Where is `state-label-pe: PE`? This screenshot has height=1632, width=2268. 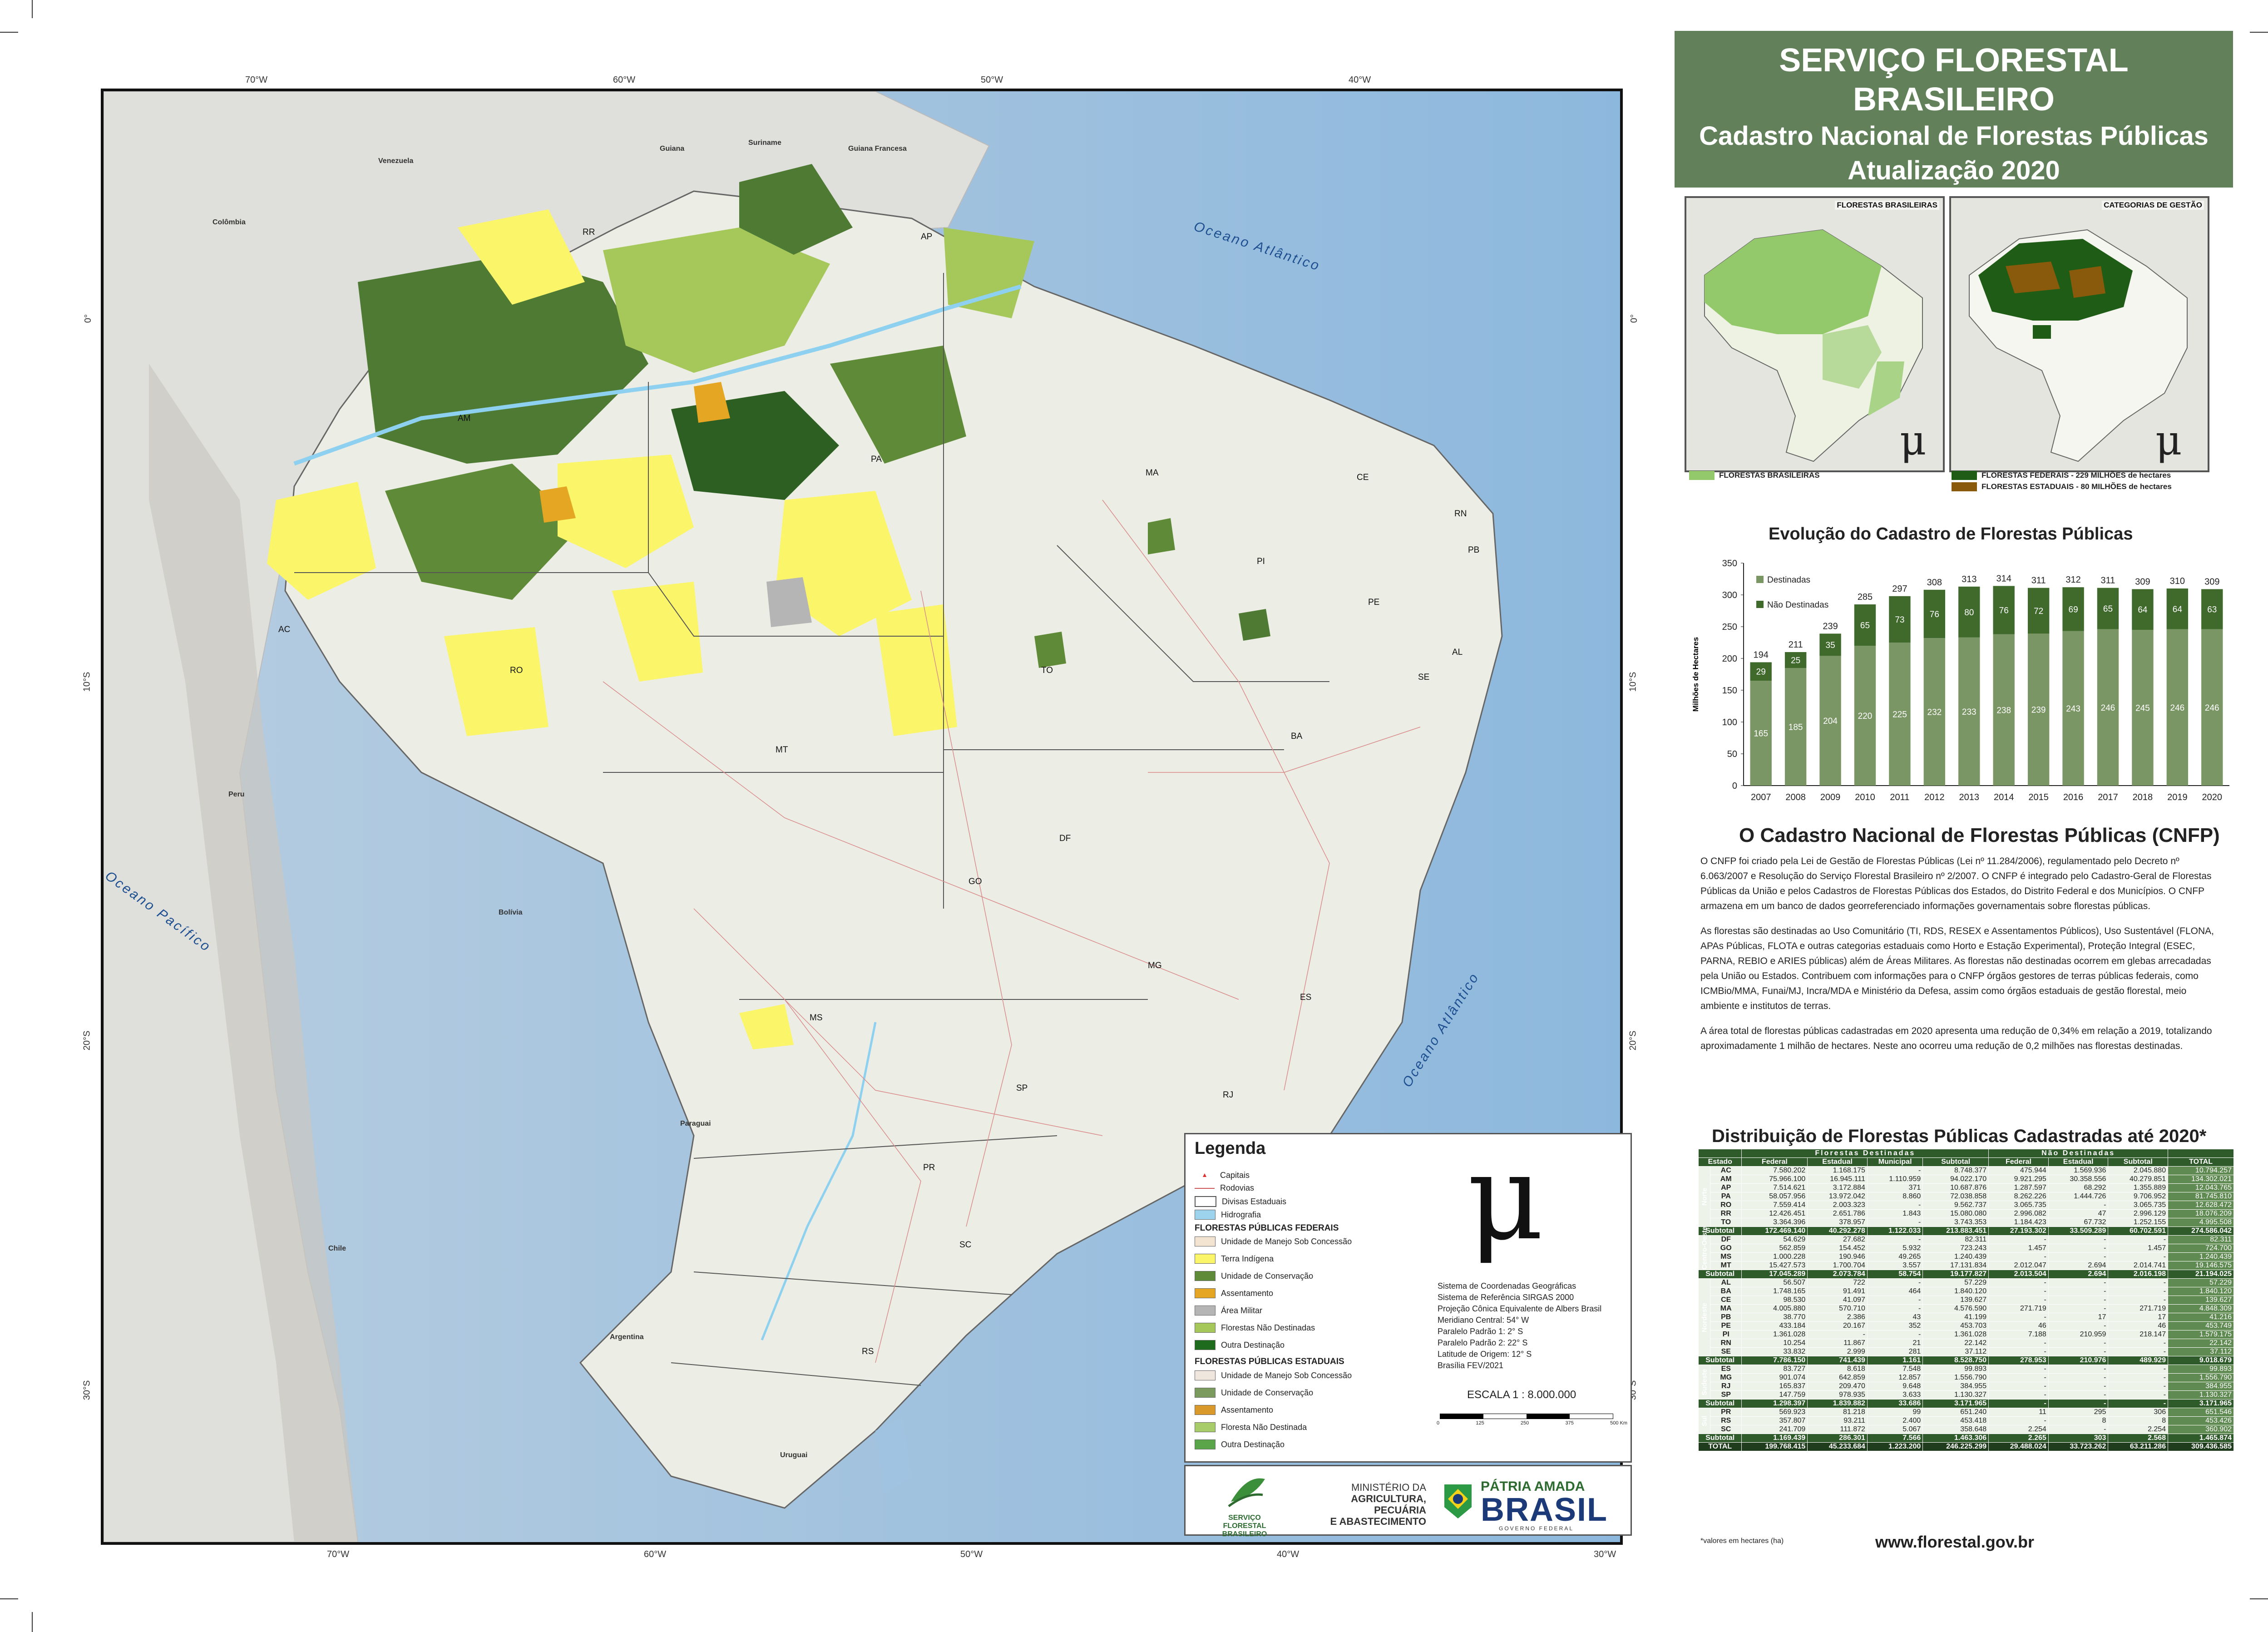
state-label-pe: PE is located at coordinates (1374, 602).